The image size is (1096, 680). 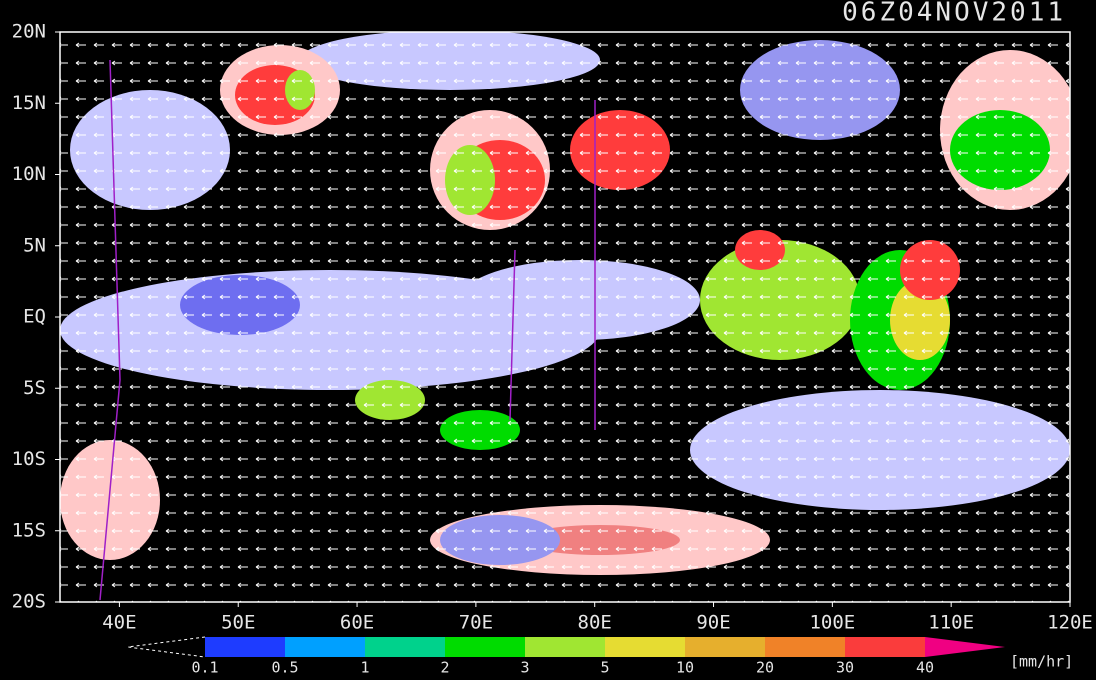 I want to click on lon-label: 70E, so click(x=476, y=623).